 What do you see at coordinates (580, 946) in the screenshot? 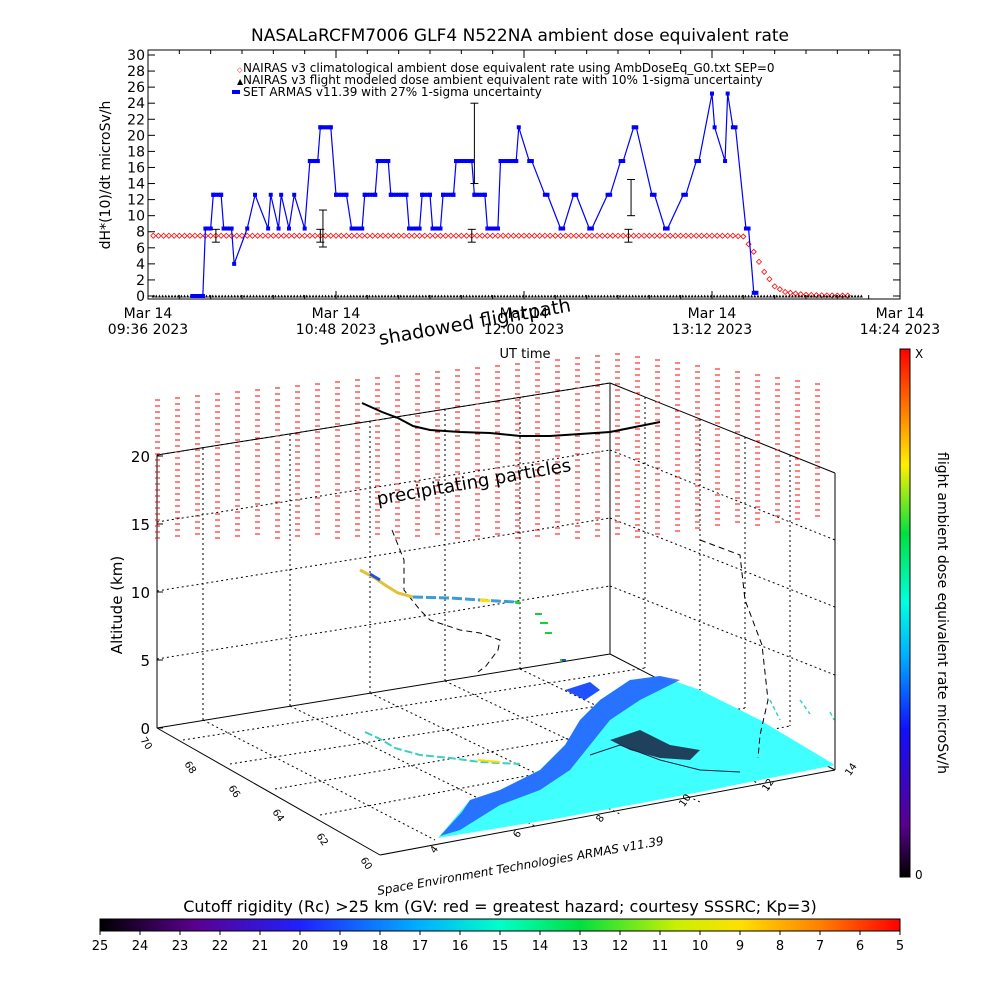
I see `cutoff-tick-label: 13` at bounding box center [580, 946].